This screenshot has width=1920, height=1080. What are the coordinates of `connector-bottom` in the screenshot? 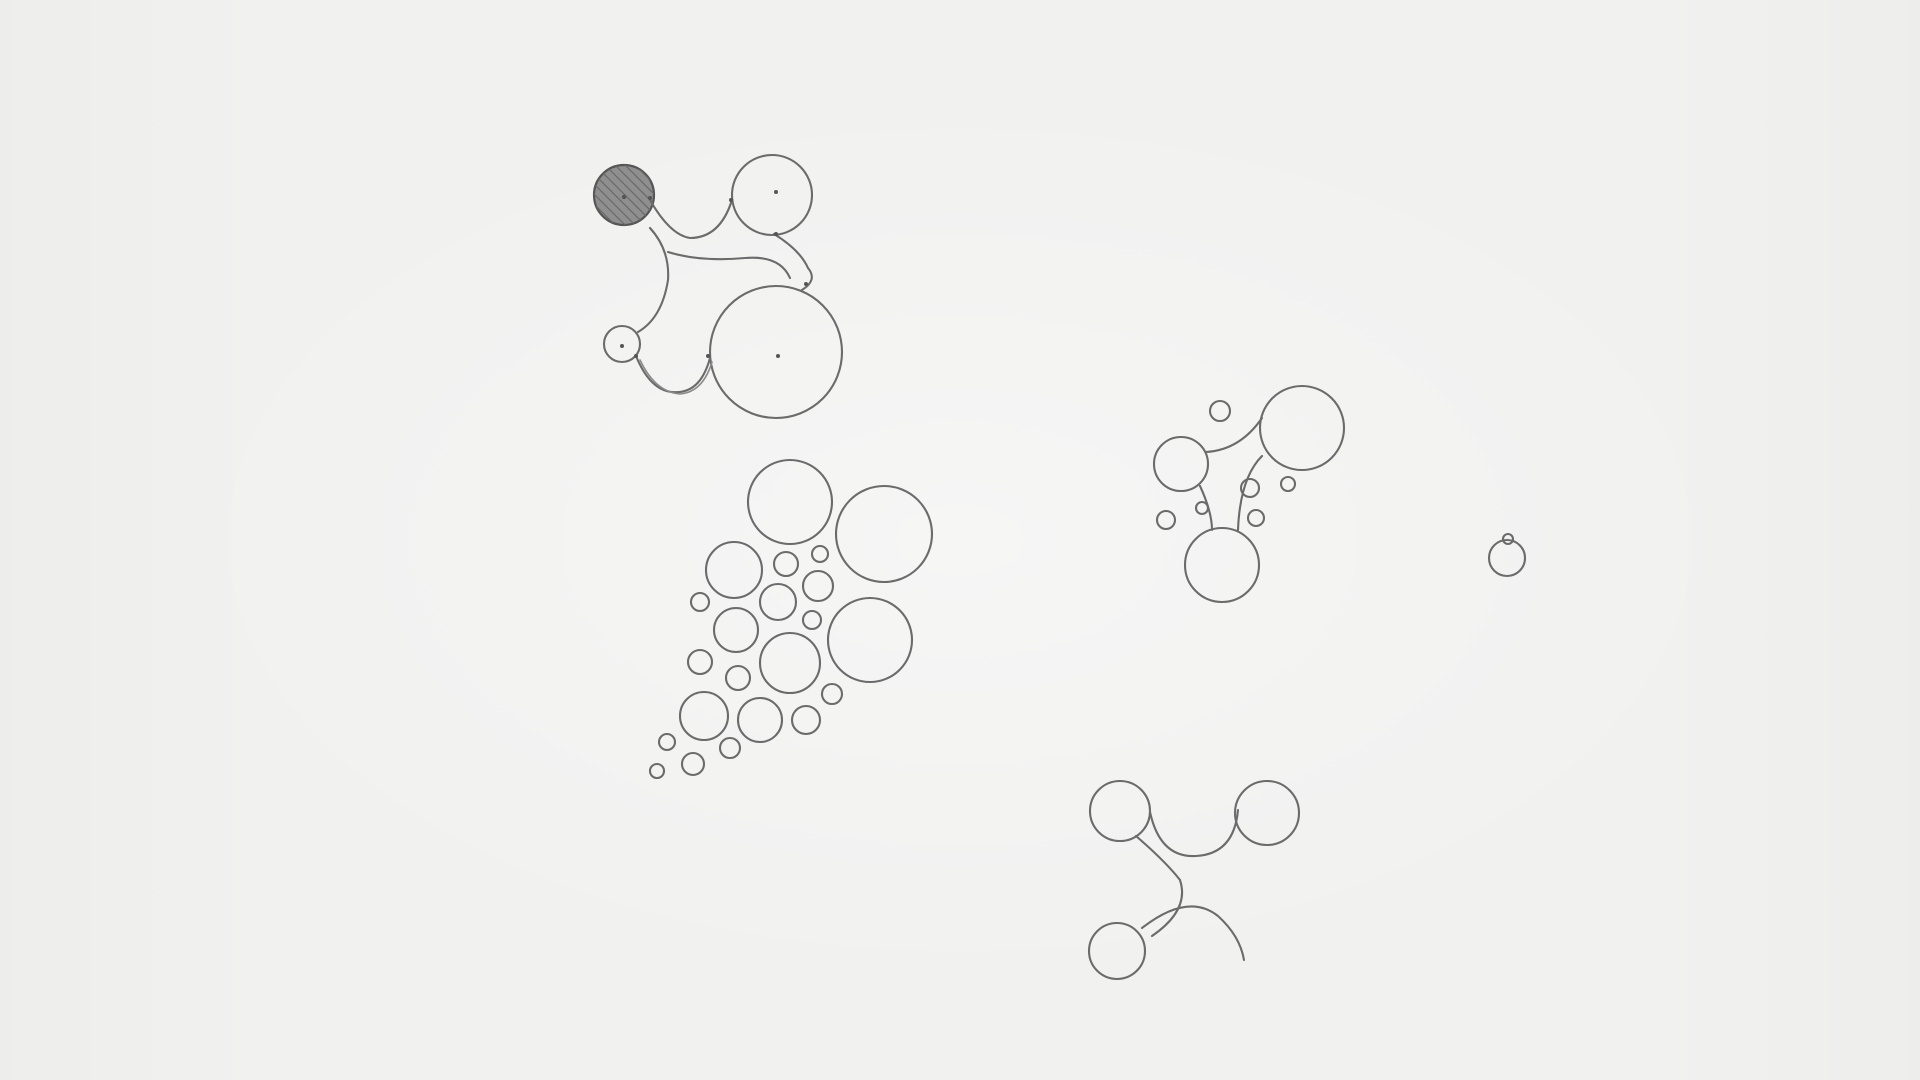 It's located at (673, 374).